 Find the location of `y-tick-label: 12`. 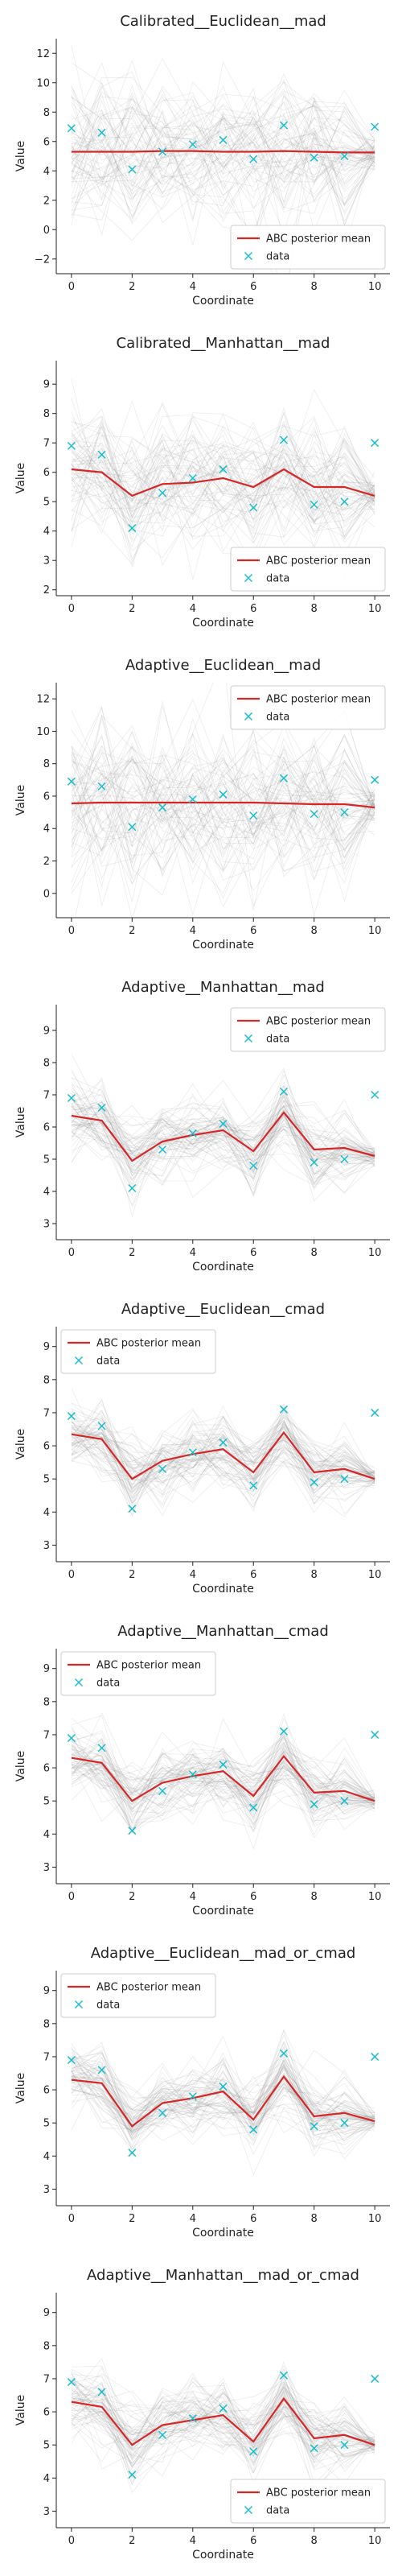

y-tick-label: 12 is located at coordinates (43, 54).